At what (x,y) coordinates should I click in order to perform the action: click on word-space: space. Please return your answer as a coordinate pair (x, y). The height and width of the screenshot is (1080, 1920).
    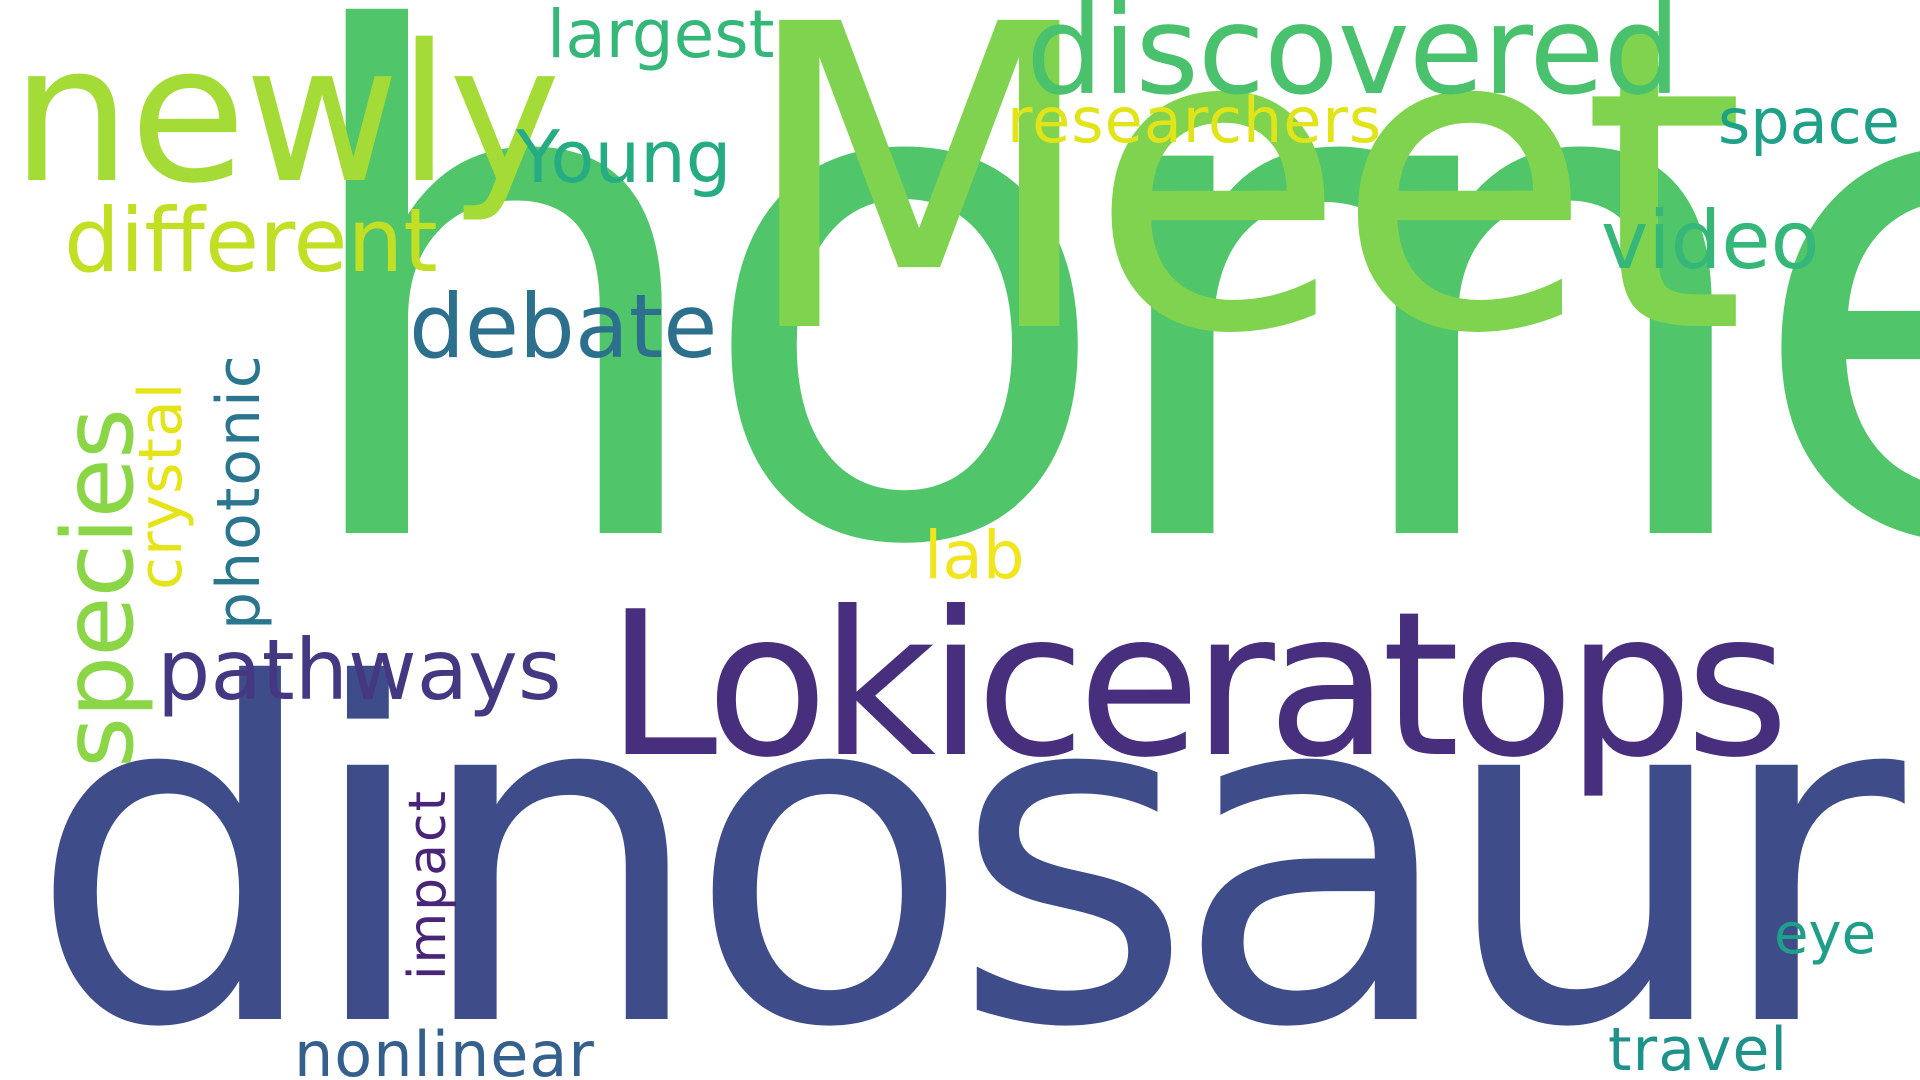
    Looking at the image, I should click on (1809, 121).